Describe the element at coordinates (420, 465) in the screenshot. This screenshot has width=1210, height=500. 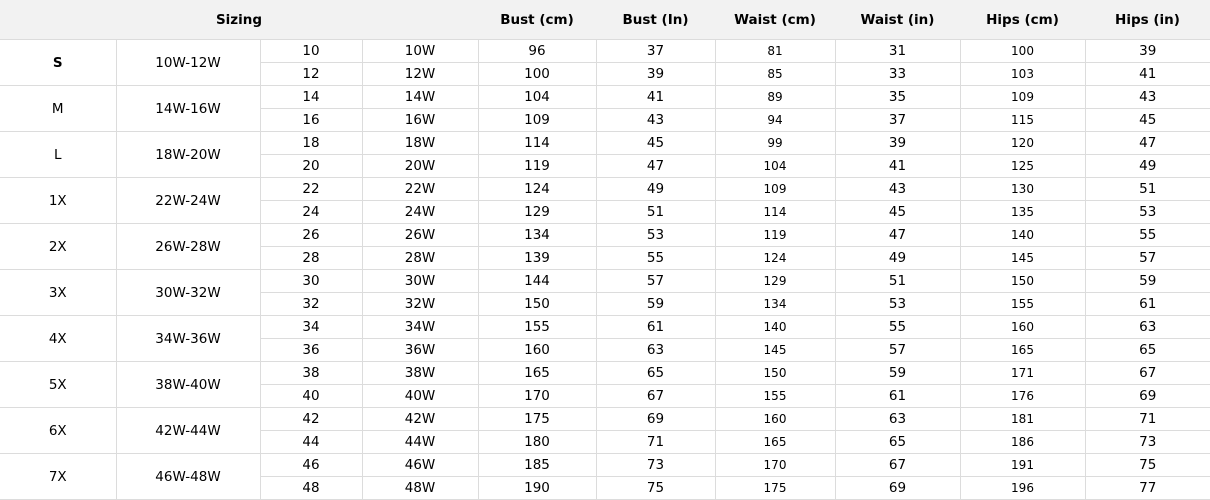
I see `cell-w-size: 46W` at that location.